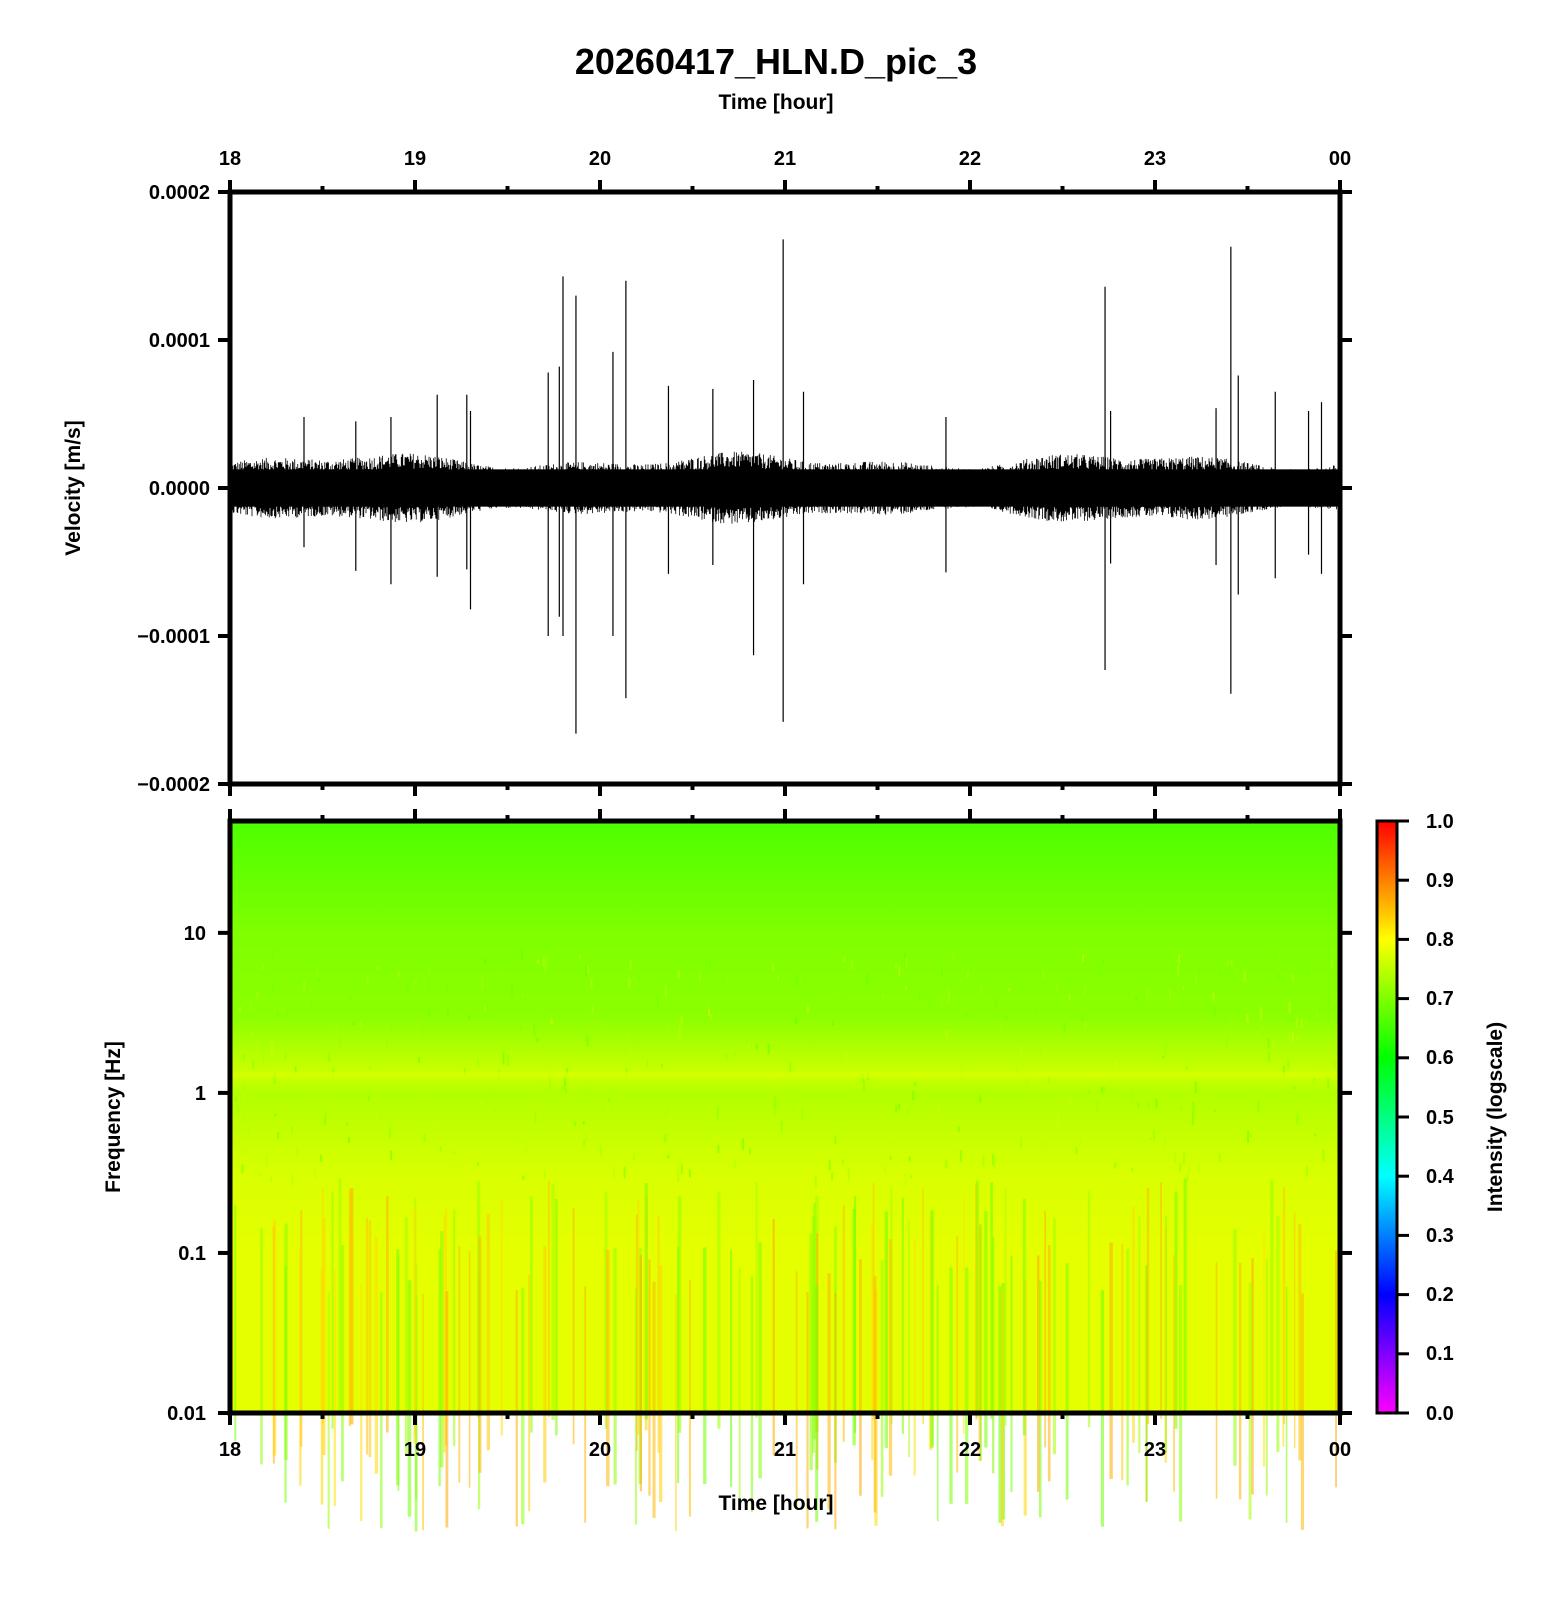  Describe the element at coordinates (785, 159) in the screenshot. I see `waveform-x-tick-labels: 18 19 20 21 22 23 00` at that location.